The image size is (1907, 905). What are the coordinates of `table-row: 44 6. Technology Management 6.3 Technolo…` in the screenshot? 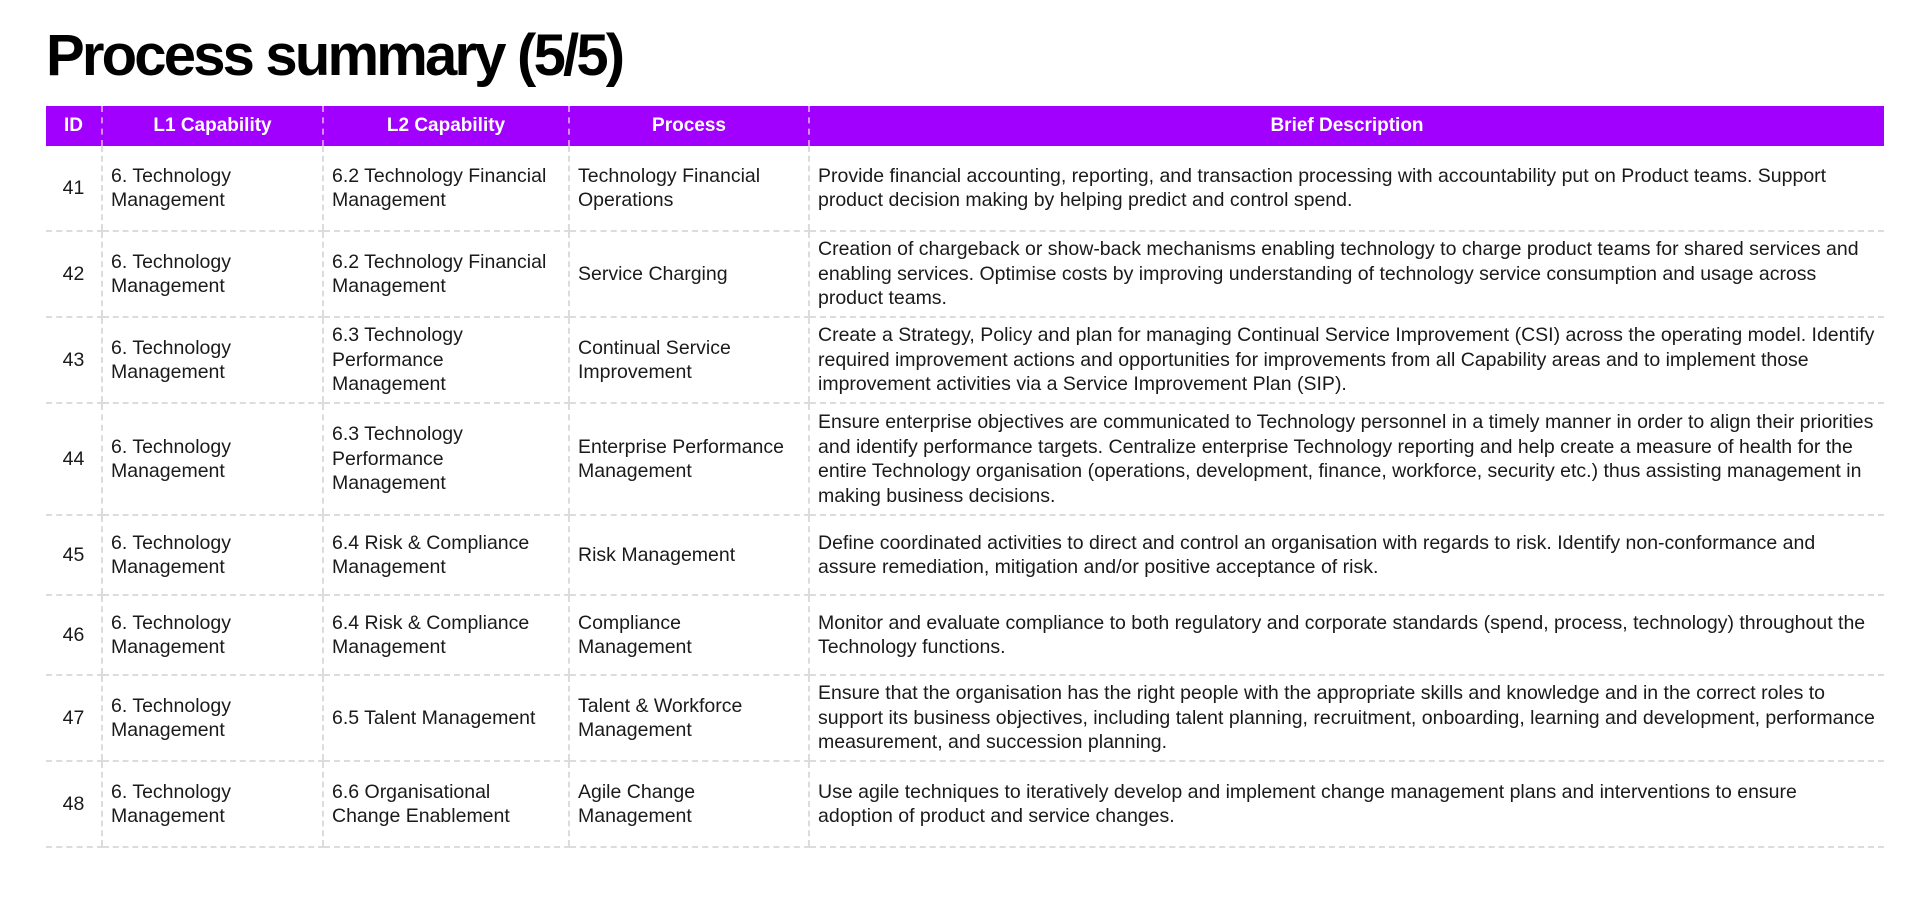 It's located at (965, 459).